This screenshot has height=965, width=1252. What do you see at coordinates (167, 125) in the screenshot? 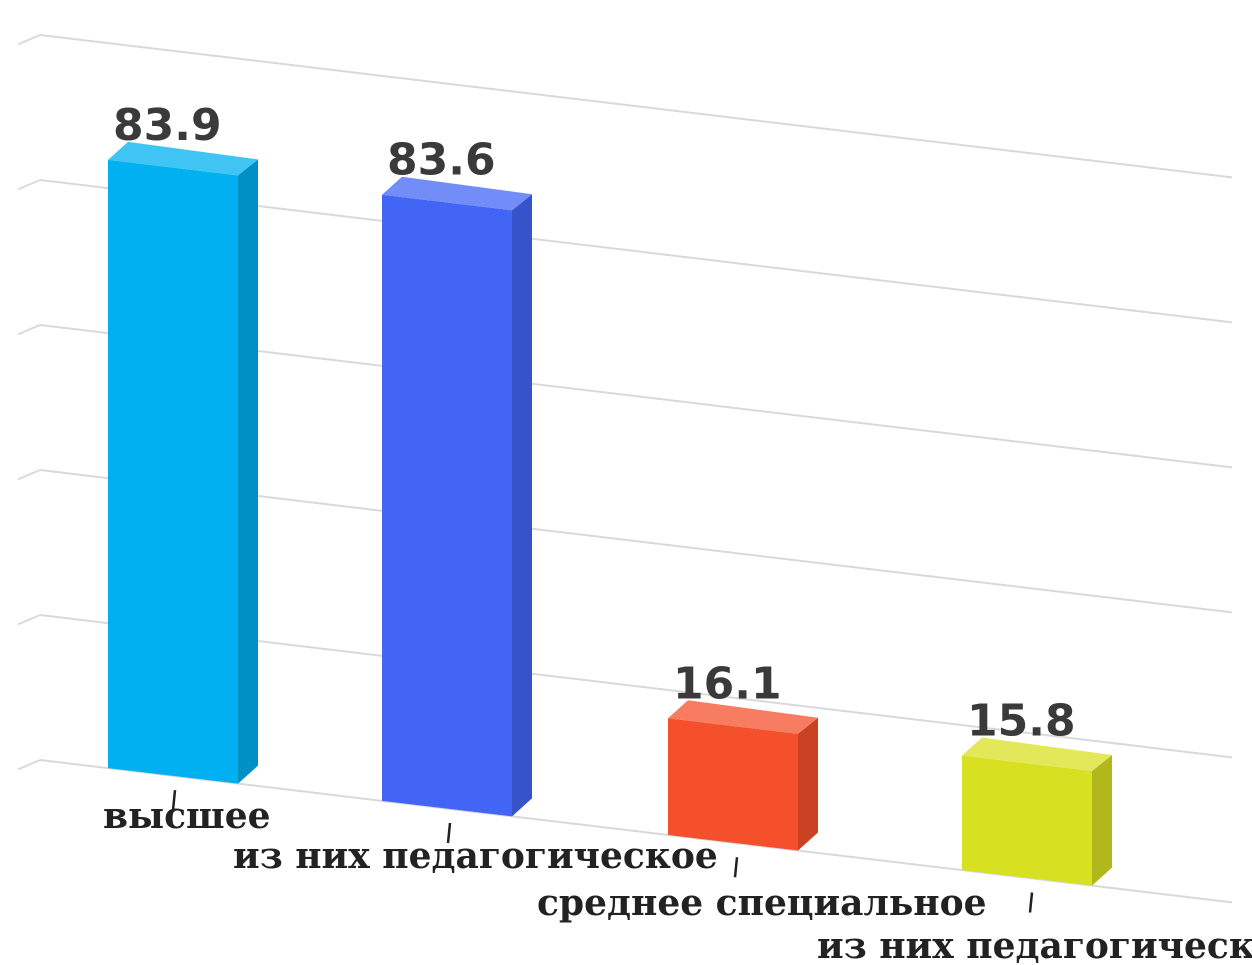
I see `value-label-0: 83.9` at bounding box center [167, 125].